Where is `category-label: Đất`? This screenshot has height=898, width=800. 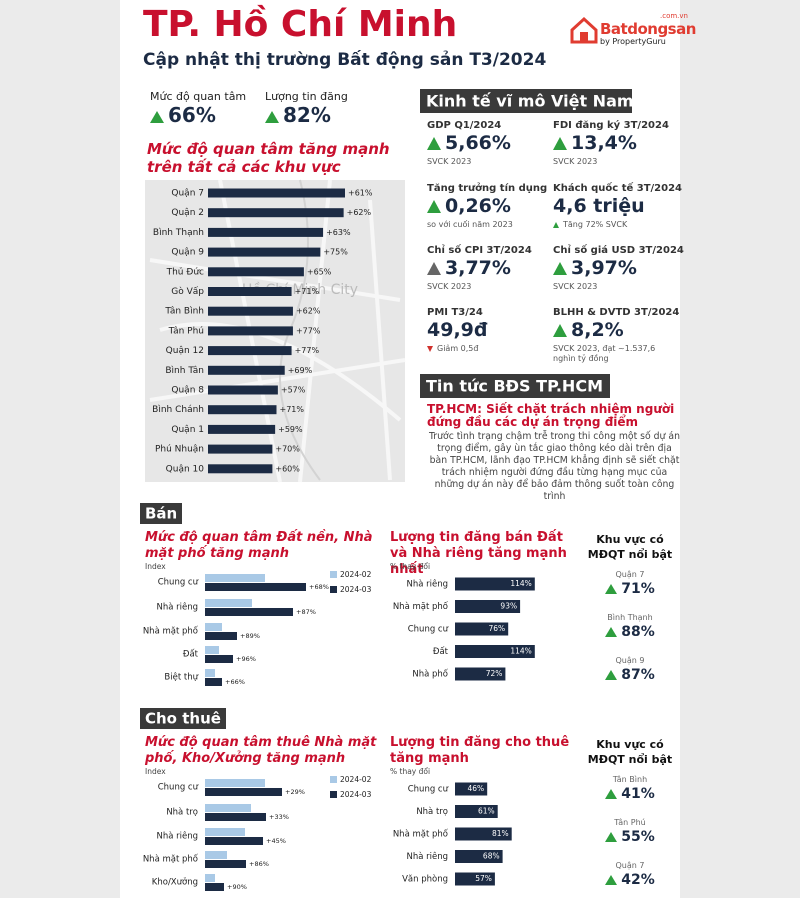 category-label: Đất is located at coordinates (191, 654).